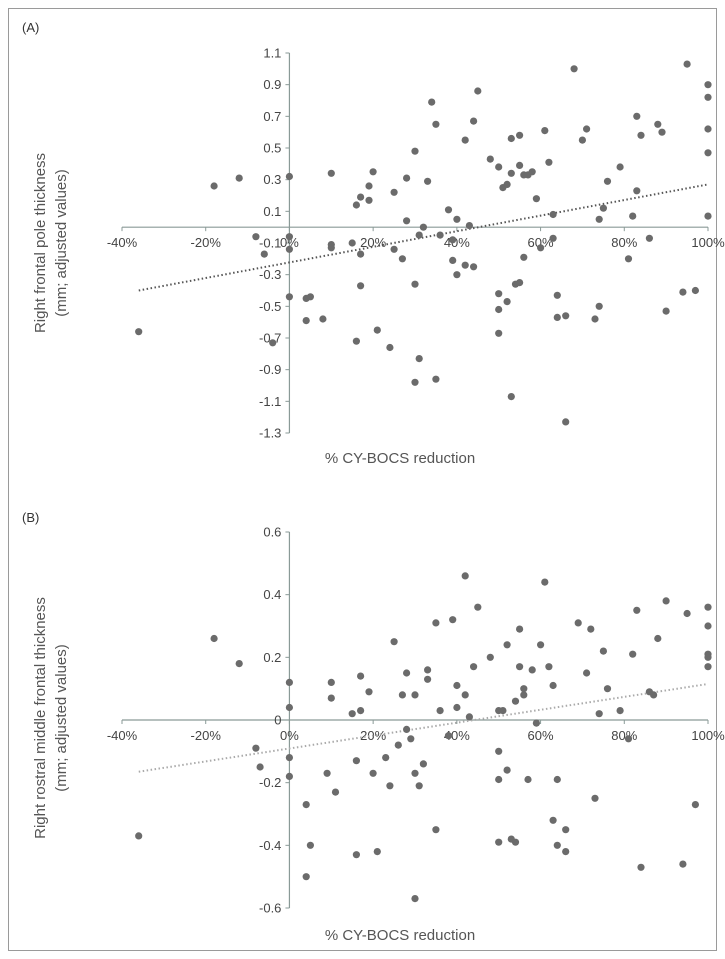  Describe the element at coordinates (270, 369) in the screenshot. I see `panel-a-y-tick-label: -0.9` at that location.